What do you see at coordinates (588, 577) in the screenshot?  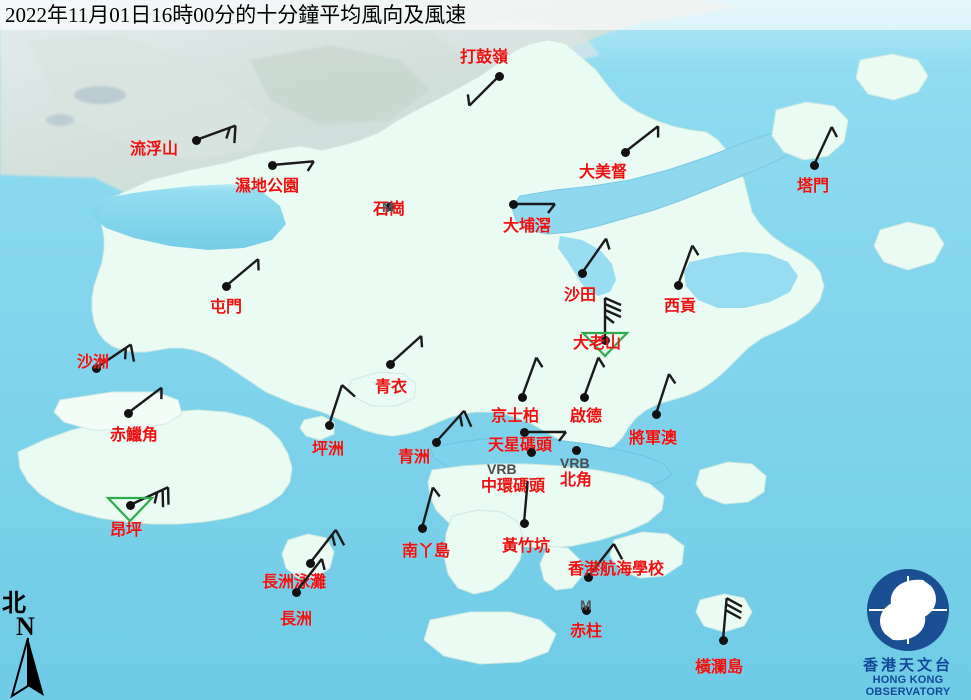 I see `station-dot-香港航海學校` at bounding box center [588, 577].